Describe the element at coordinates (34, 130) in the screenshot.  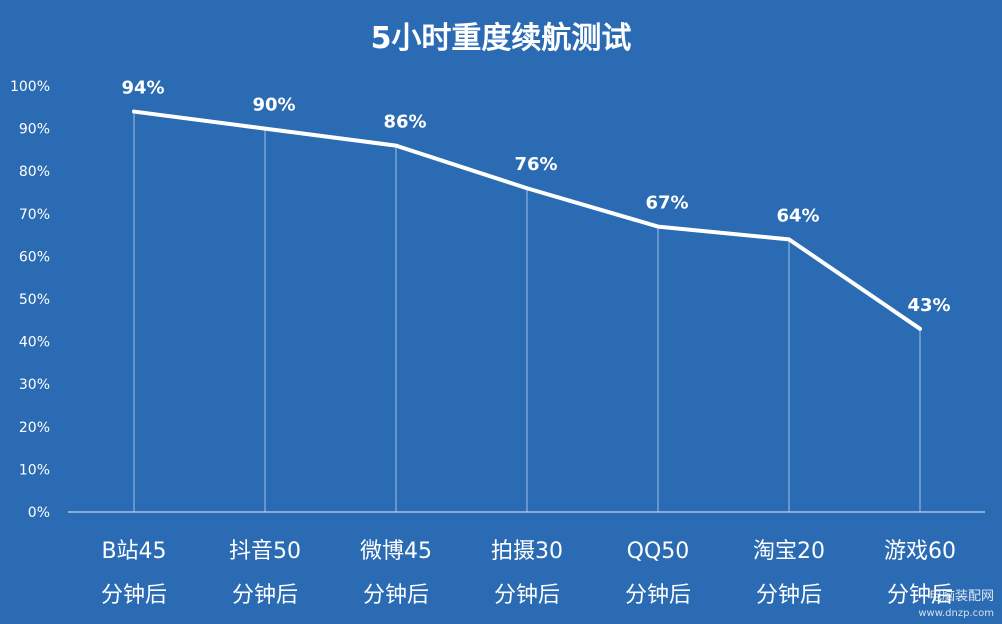
I see `y-tick-label: 90%` at that location.